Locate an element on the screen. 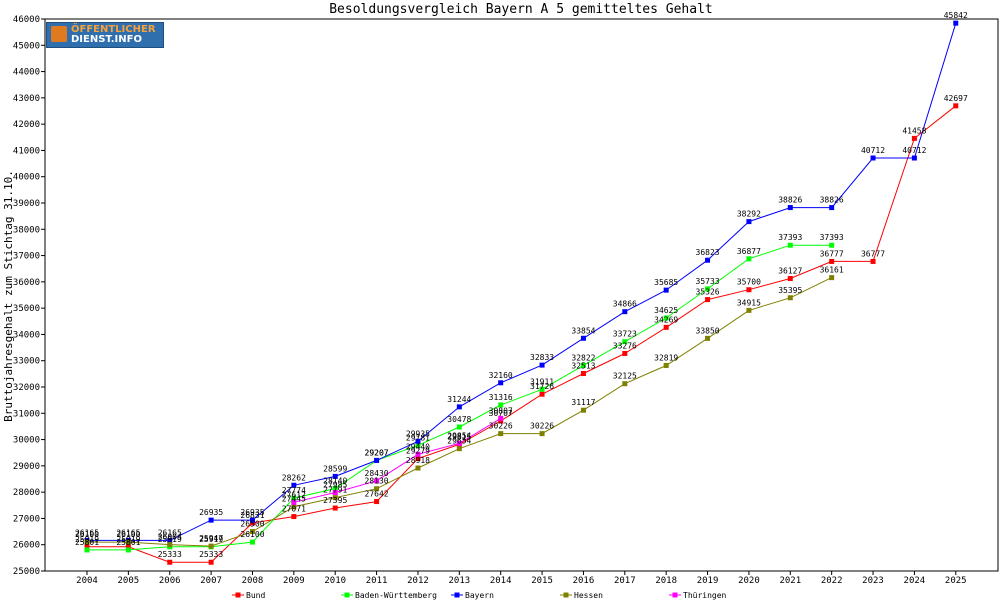 This screenshot has height=600, width=1000. data-label: 34625 is located at coordinates (666, 310).